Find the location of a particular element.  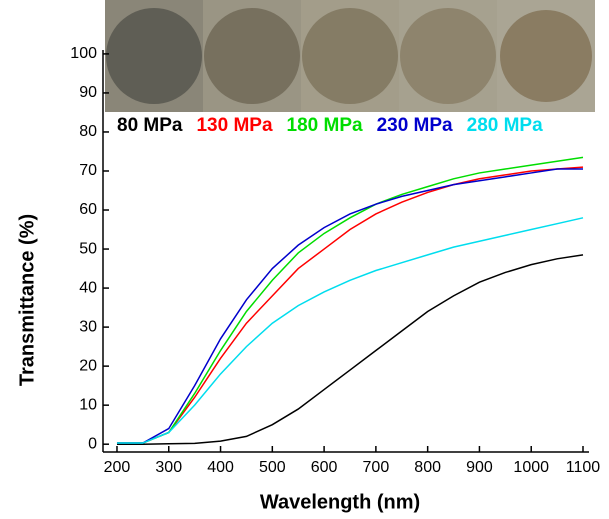

y-tick-label: 10 is located at coordinates (88, 404).